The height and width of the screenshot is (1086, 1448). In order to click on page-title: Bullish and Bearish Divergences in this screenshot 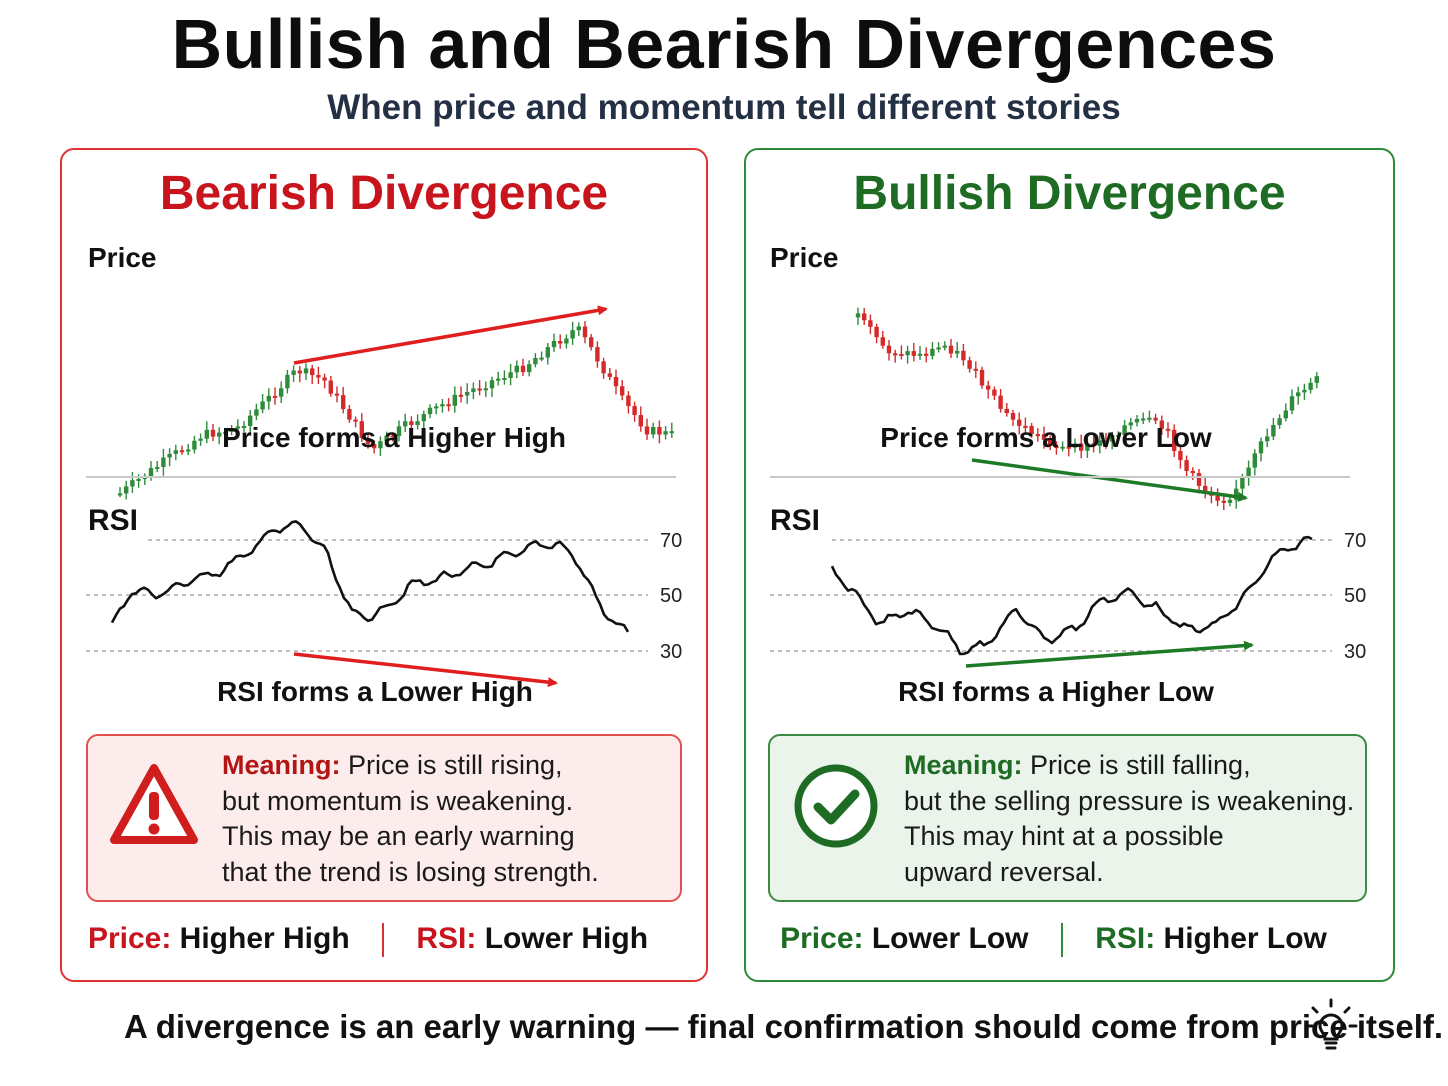, I will do `click(724, 44)`.